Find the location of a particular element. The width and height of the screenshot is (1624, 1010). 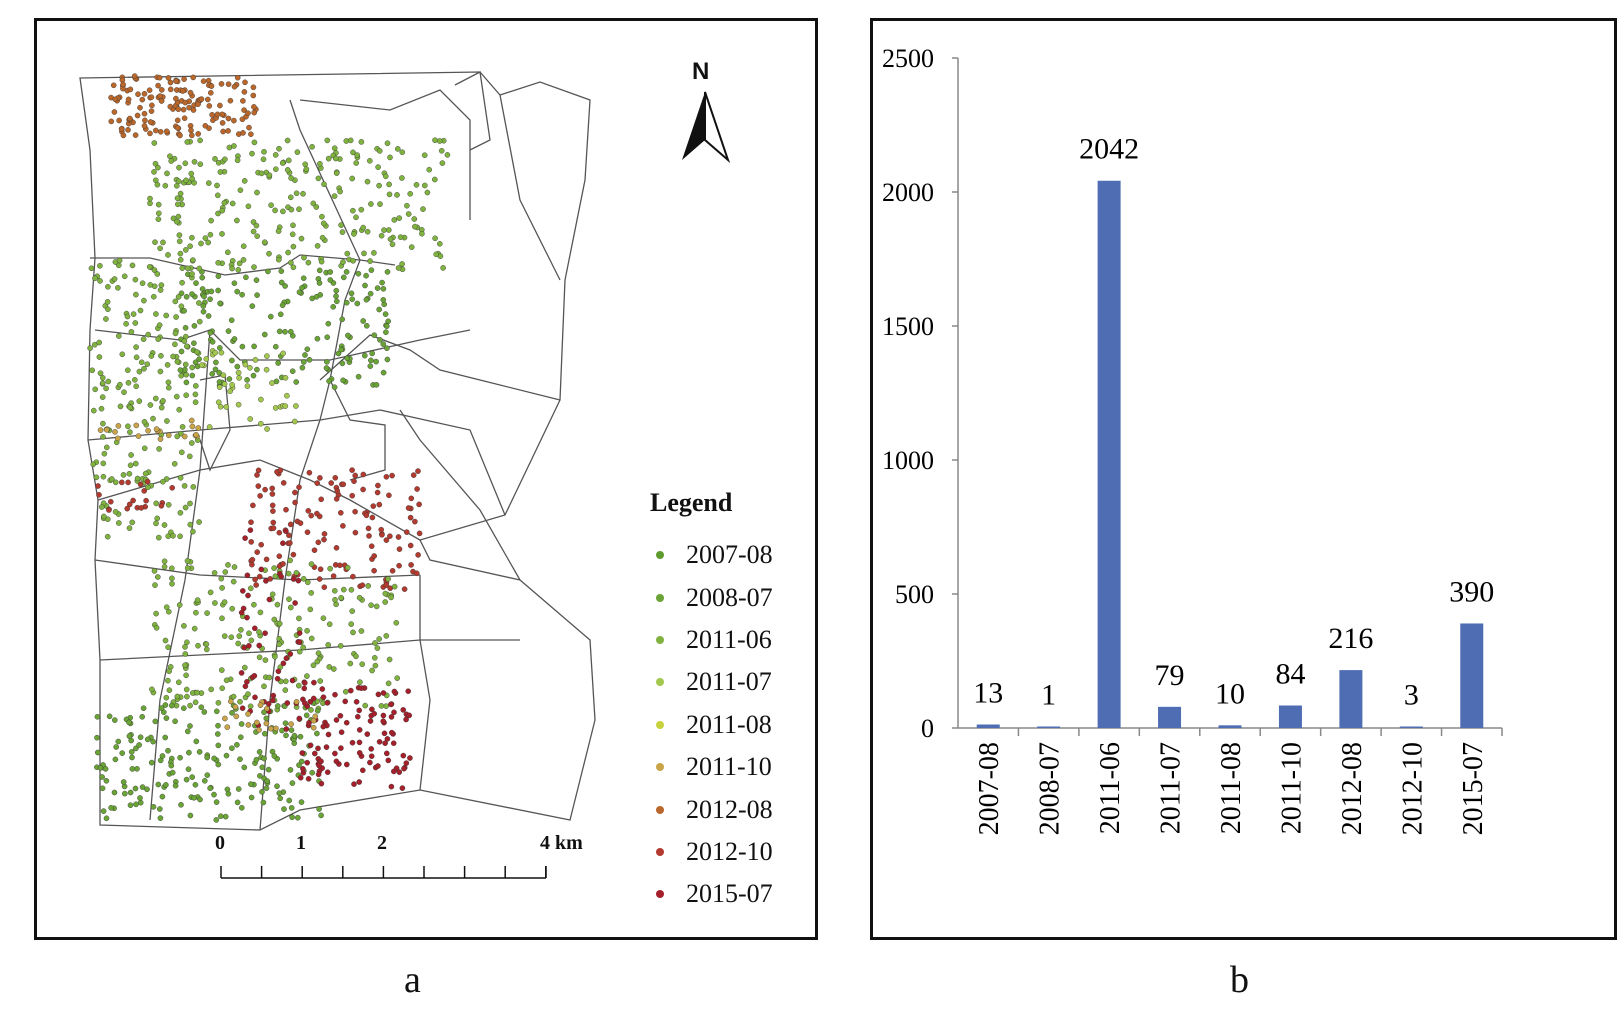

legend-label: 2011-07 is located at coordinates (729, 682).